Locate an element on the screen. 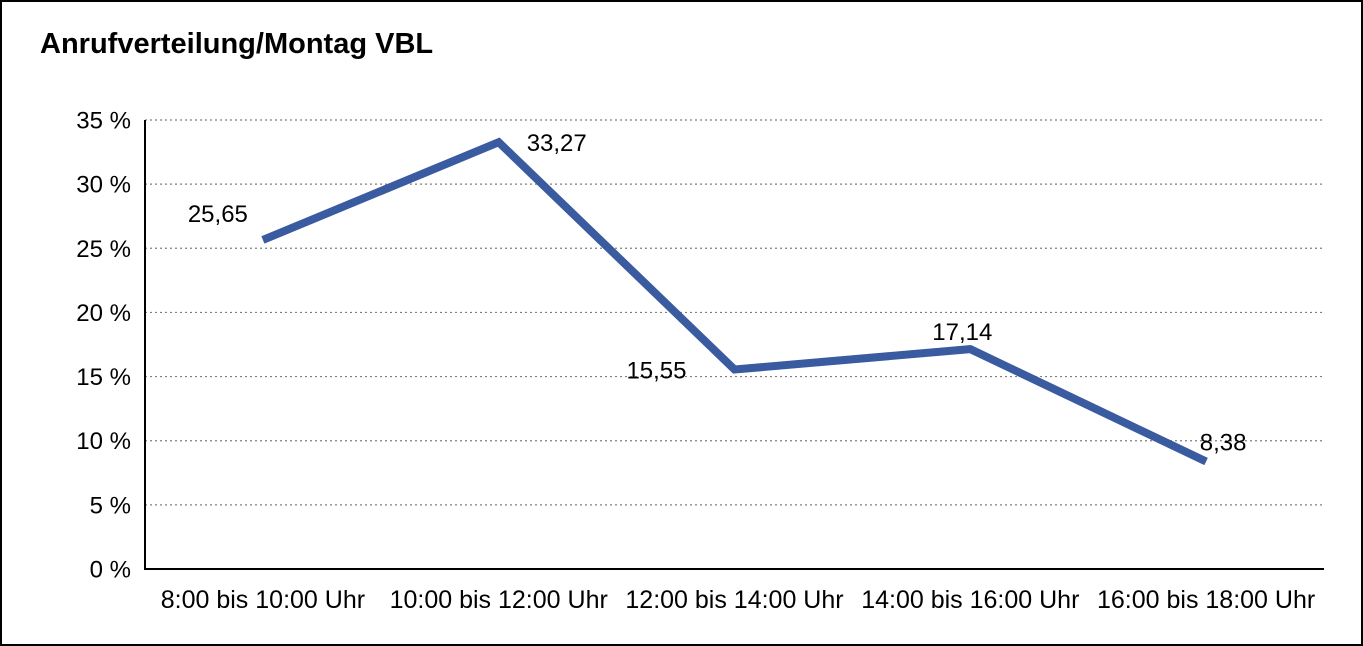 Image resolution: width=1363 pixels, height=646 pixels. data-value-label: 17,14 is located at coordinates (962, 332).